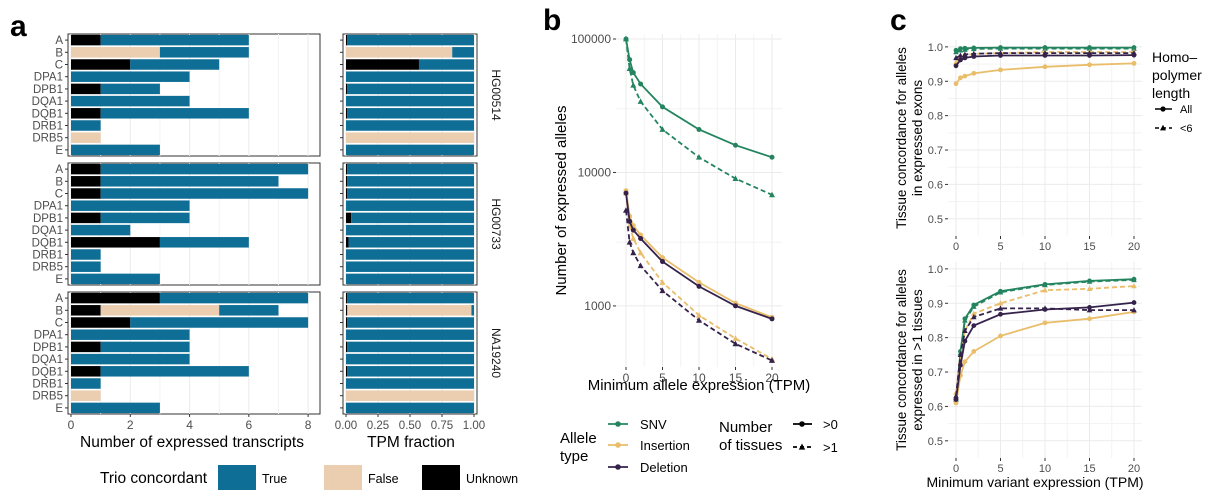  Describe the element at coordinates (1045, 469) in the screenshot. I see `x-tick-label: 10` at that location.